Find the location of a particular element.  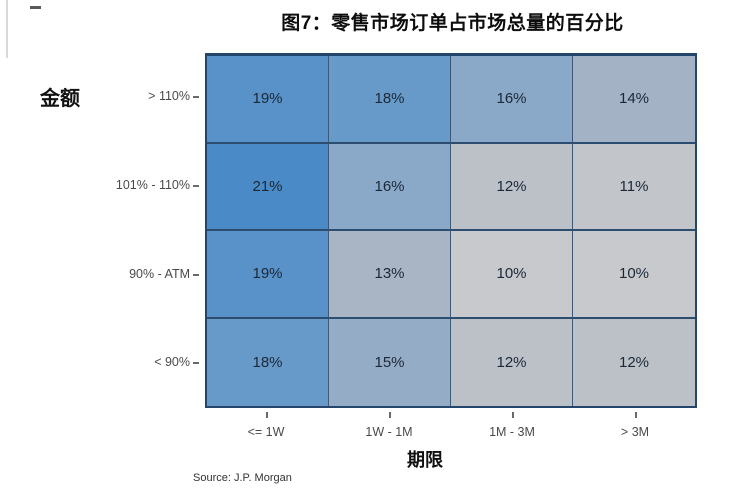

heatmap-cell: 13% is located at coordinates (390, 275).